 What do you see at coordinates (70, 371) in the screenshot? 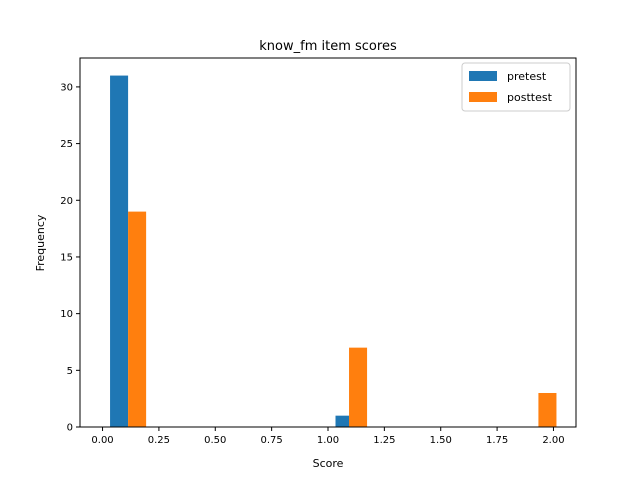
I see `y-tick-label: 5` at bounding box center [70, 371].